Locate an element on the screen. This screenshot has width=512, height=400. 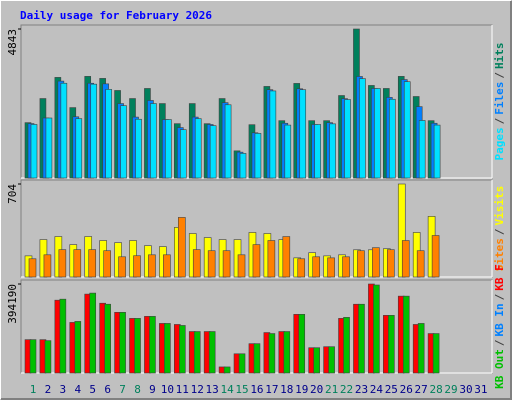
legend: KB Out / KB In / KB F is located at coordinates (499, 326).